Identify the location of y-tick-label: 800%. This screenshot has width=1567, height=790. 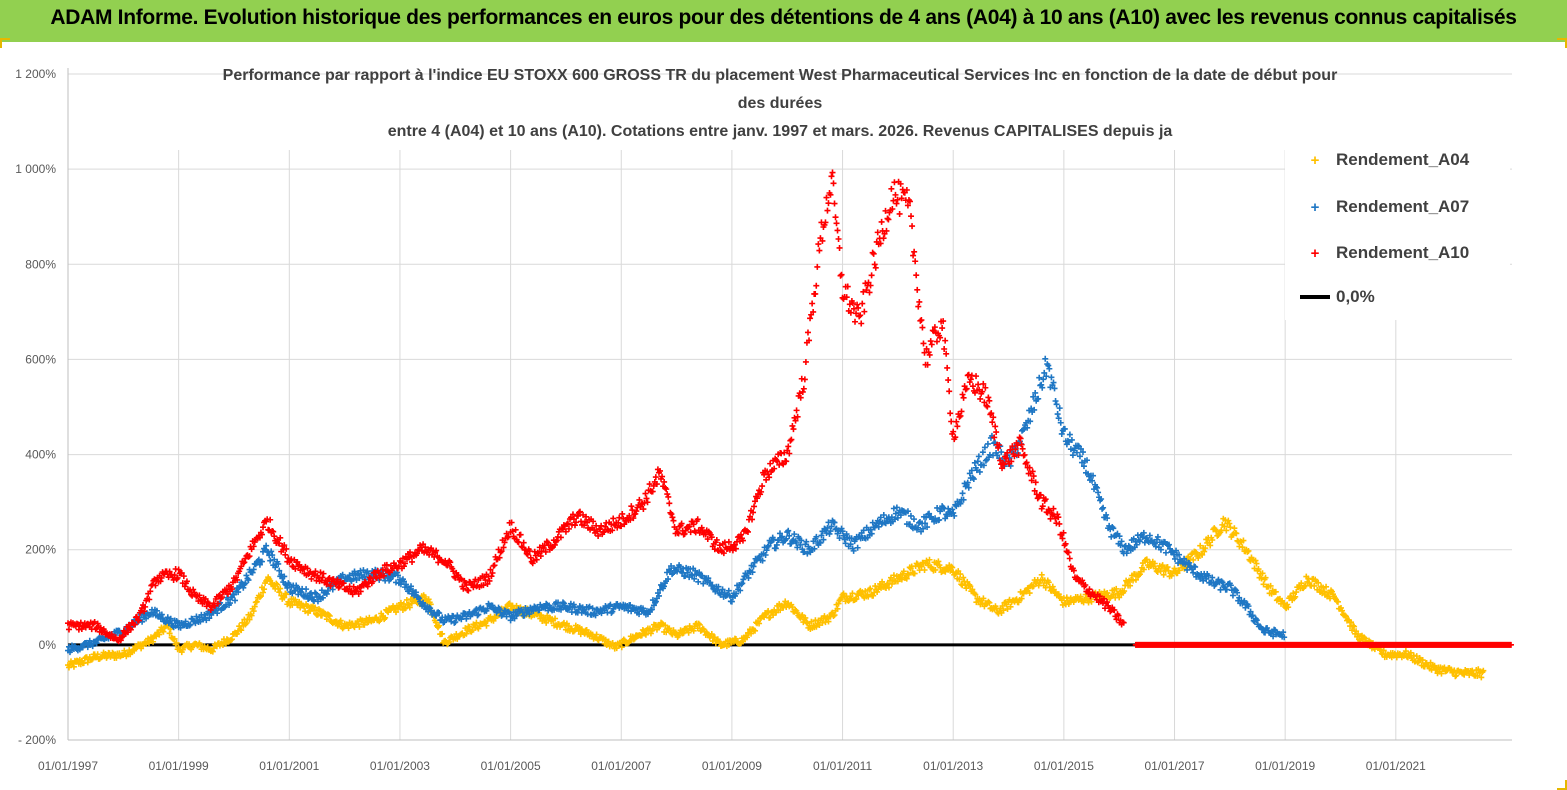
(40, 264).